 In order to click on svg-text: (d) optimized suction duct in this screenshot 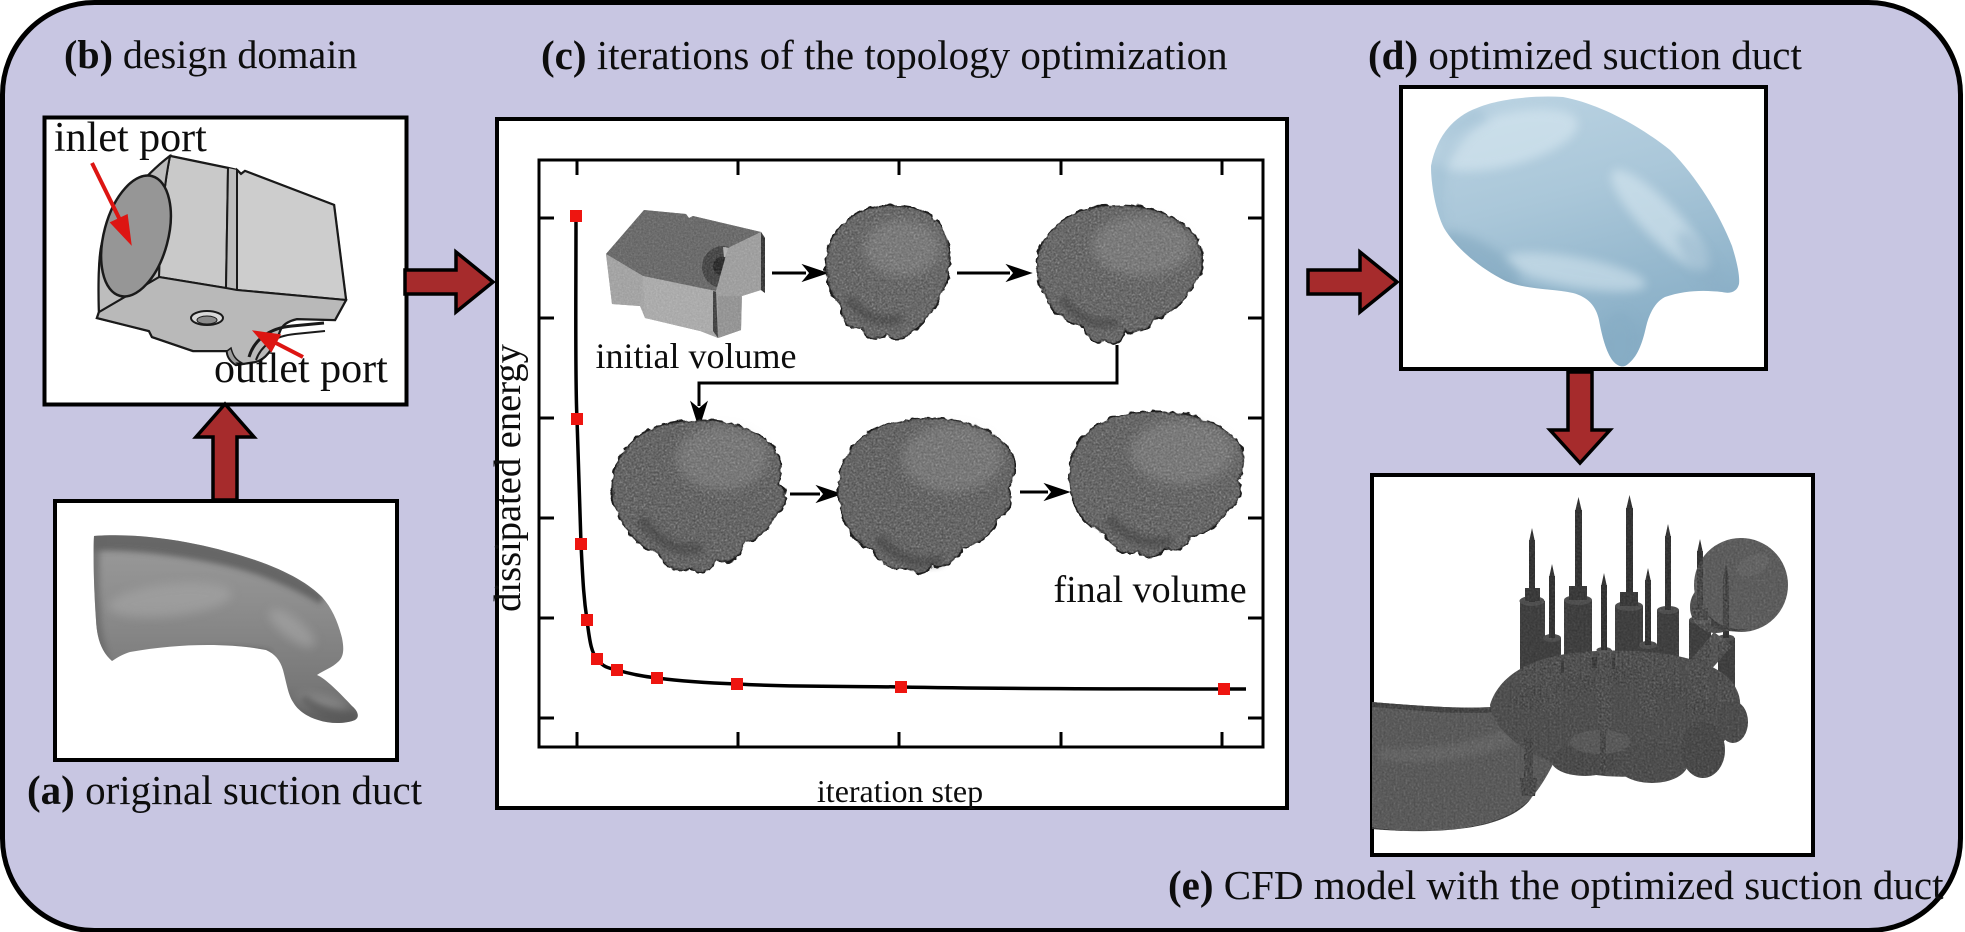, I will do `click(1585, 55)`.